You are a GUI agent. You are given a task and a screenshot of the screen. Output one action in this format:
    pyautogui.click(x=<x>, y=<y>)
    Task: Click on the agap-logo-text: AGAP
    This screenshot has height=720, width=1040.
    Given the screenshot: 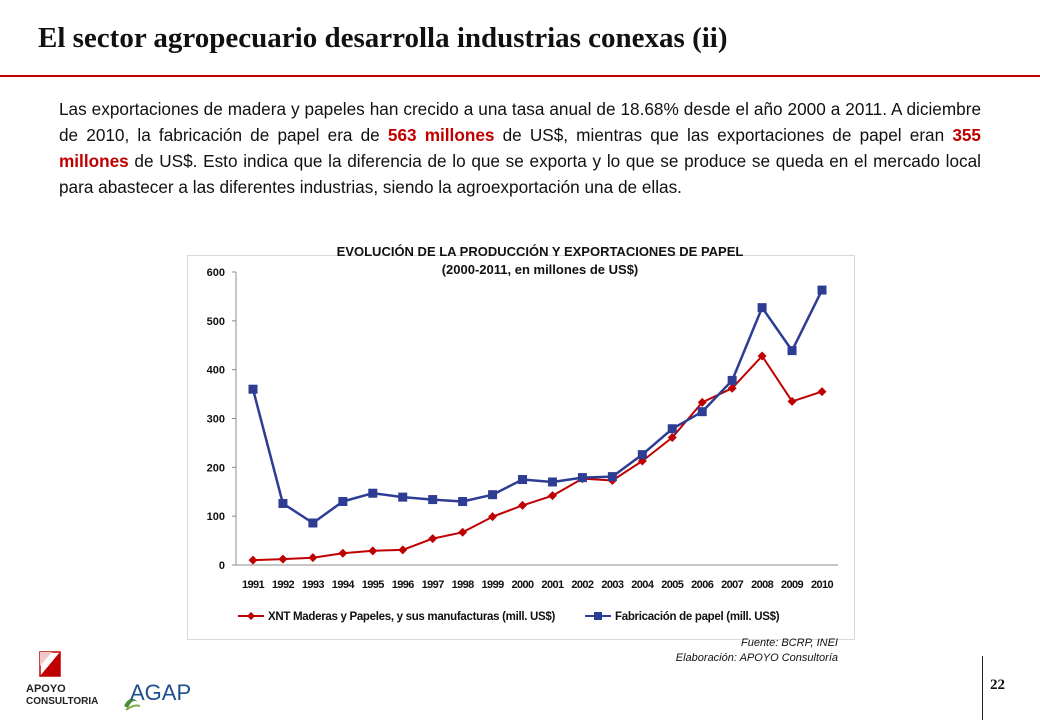 What is the action you would take?
    pyautogui.click(x=160, y=692)
    